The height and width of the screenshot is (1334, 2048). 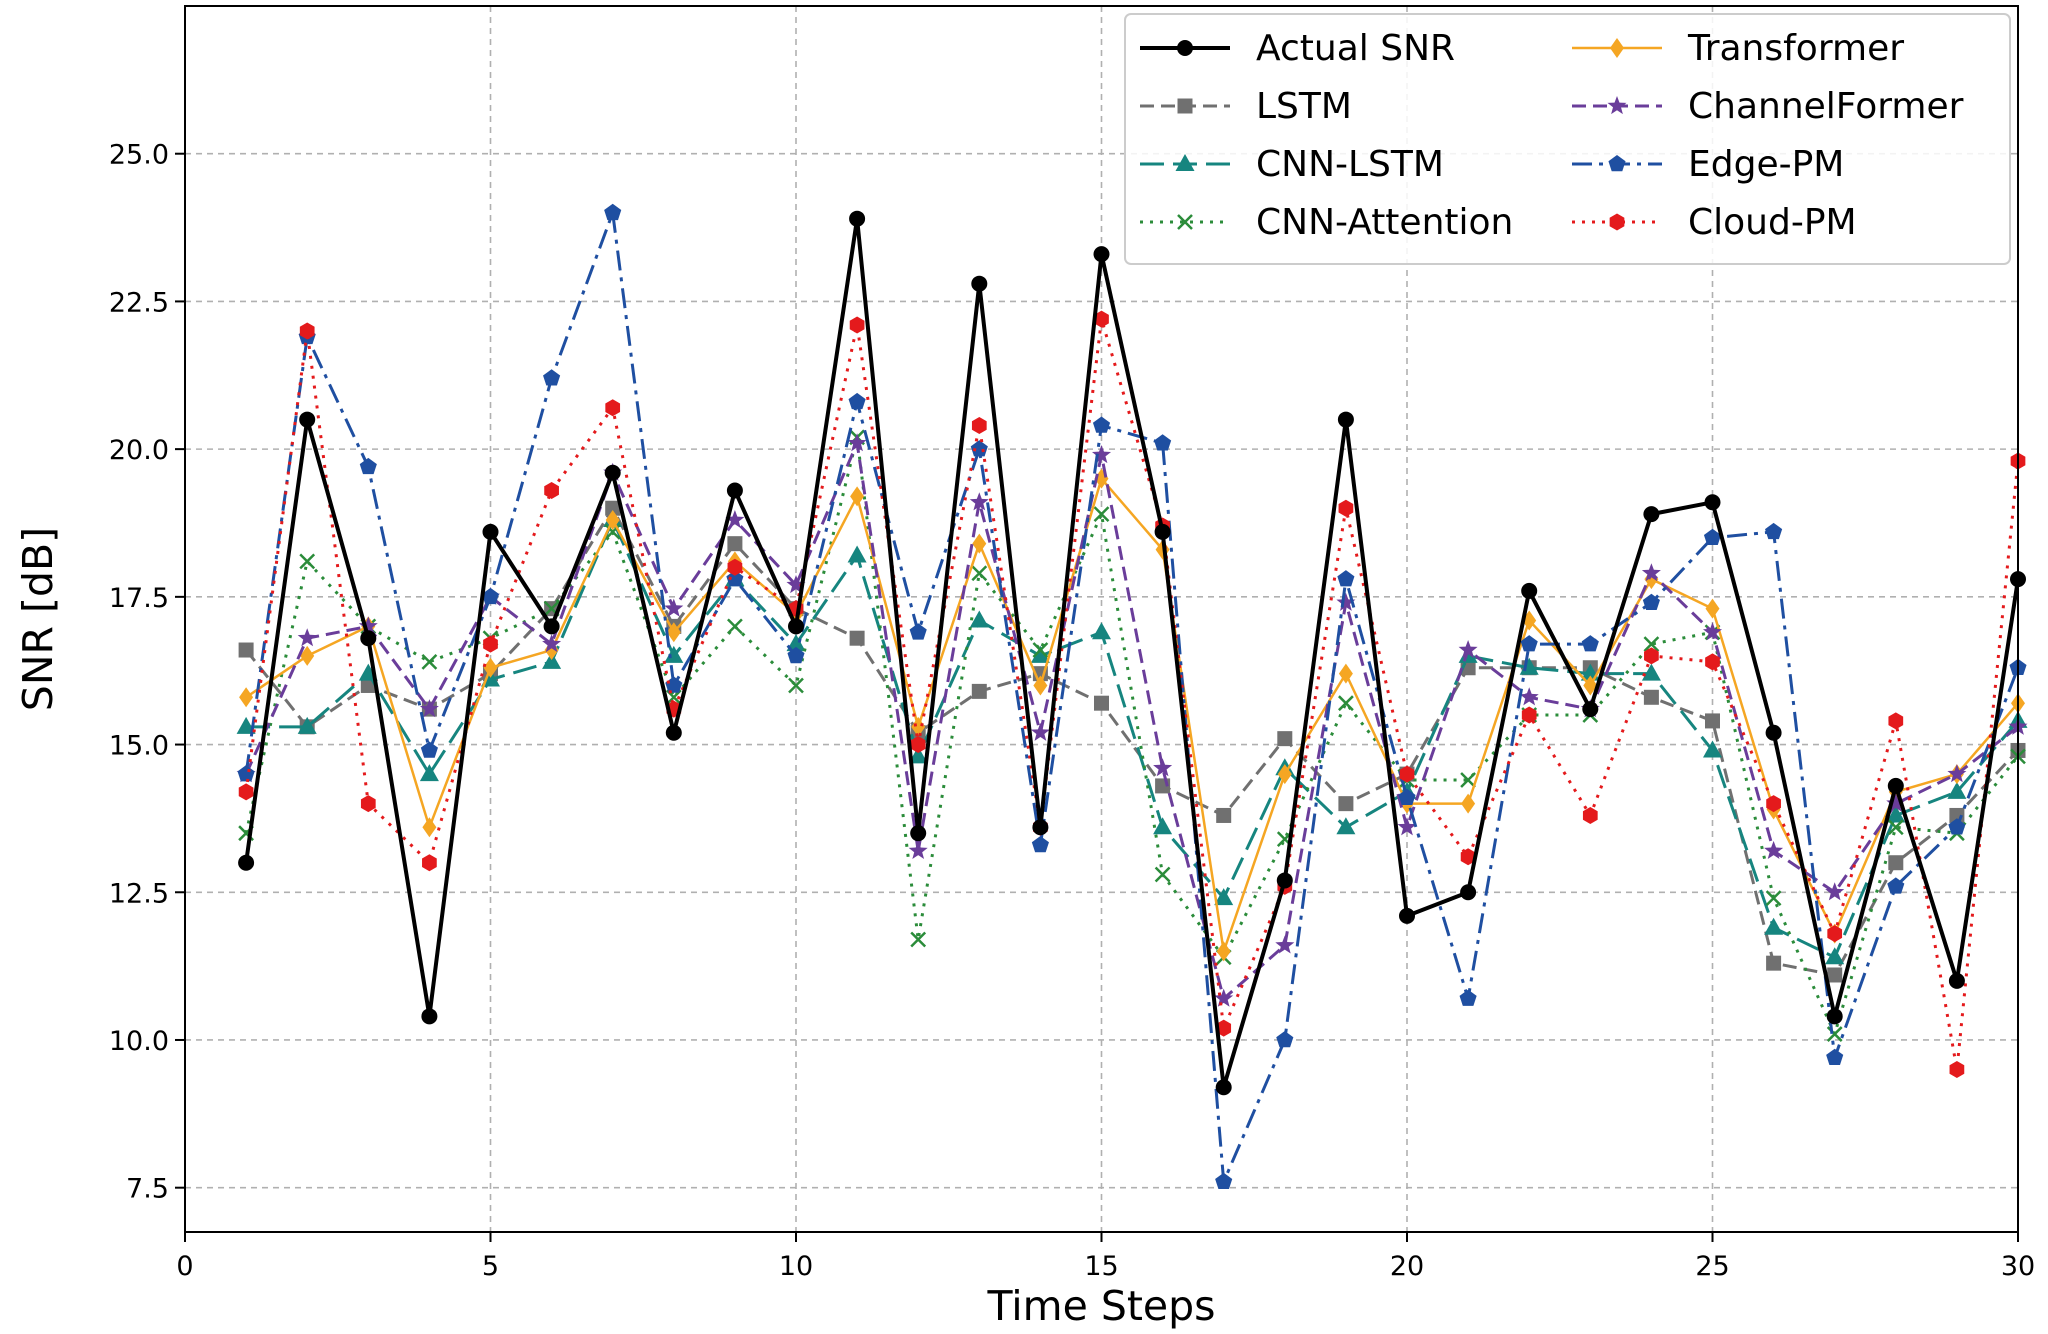 I want to click on x-tick-label: 25, so click(x=1712, y=1266).